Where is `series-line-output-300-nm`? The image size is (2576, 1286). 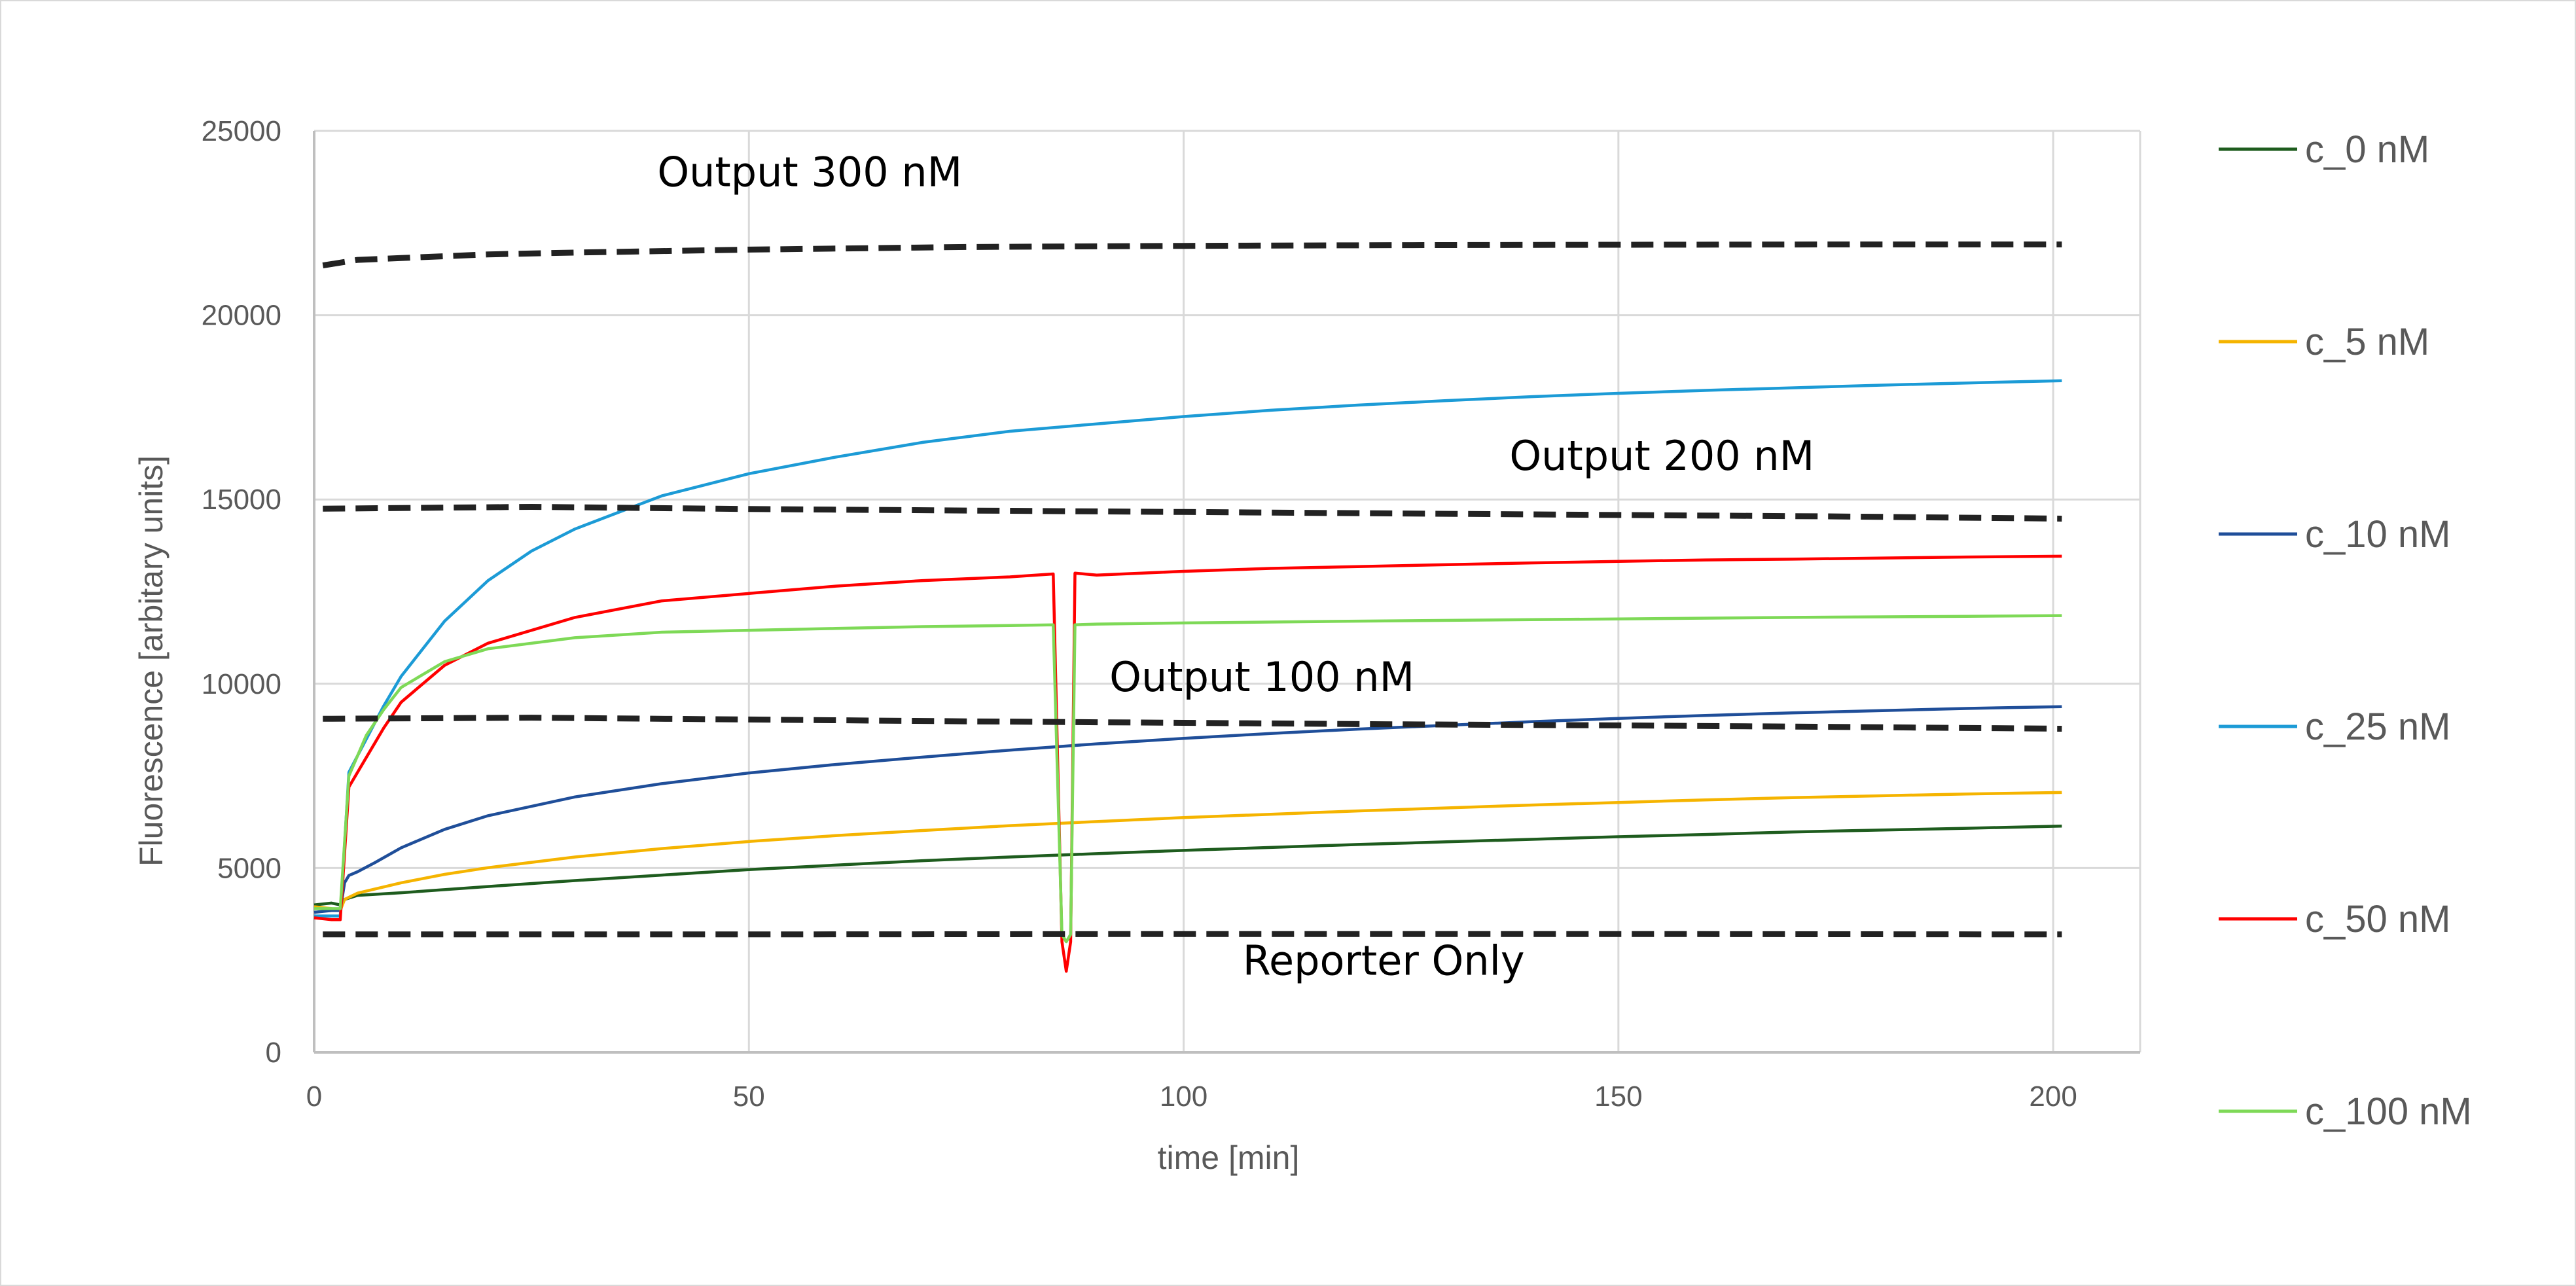 series-line-output-300-nm is located at coordinates (1192, 255).